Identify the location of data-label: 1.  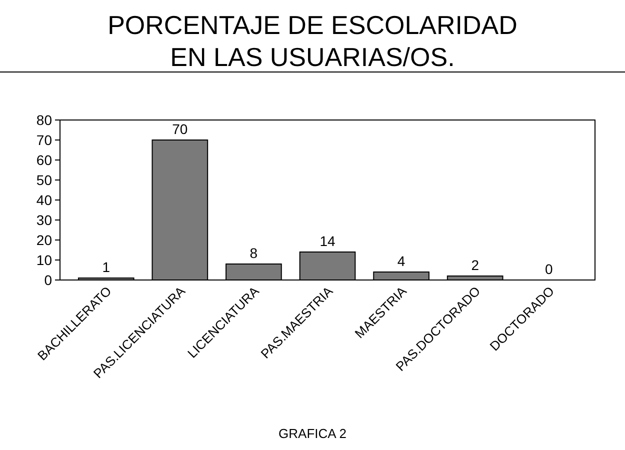
(106, 267).